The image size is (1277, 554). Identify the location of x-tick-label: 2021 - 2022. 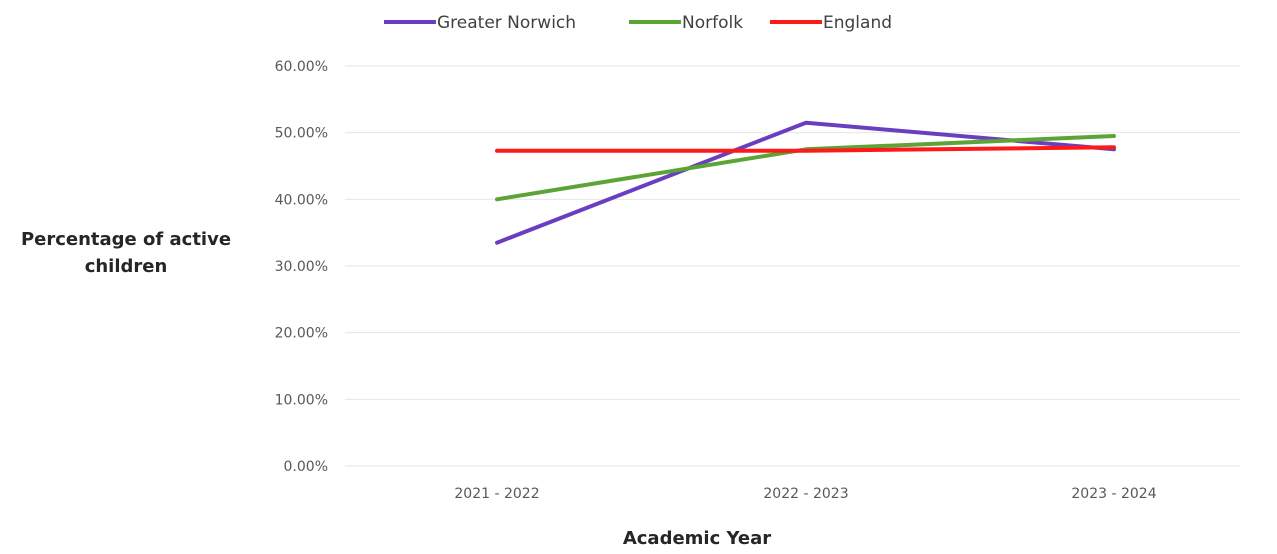
(496, 494).